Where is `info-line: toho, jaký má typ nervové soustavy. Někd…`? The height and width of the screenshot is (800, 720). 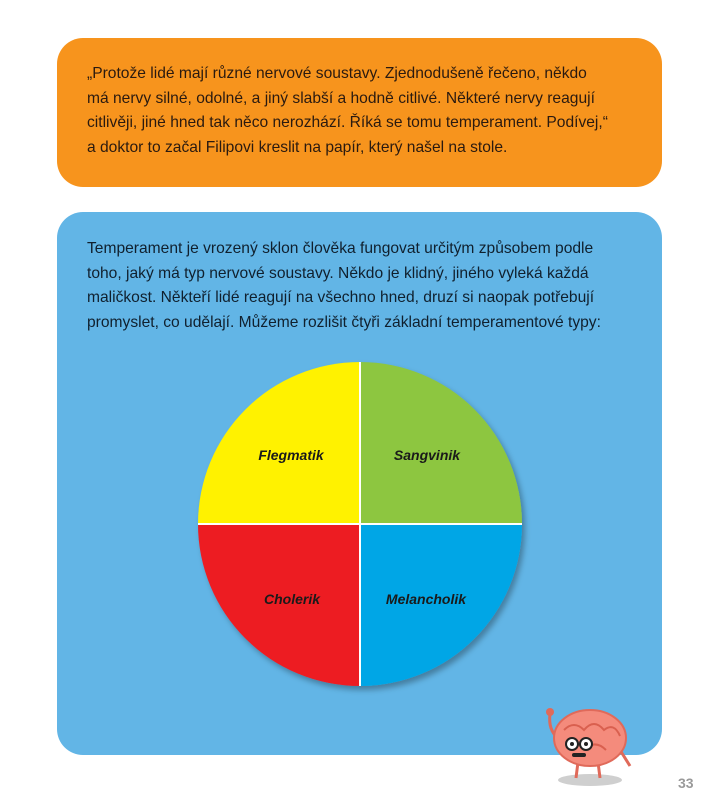 info-line: toho, jaký má typ nervové soustavy. Někd… is located at coordinates (338, 273).